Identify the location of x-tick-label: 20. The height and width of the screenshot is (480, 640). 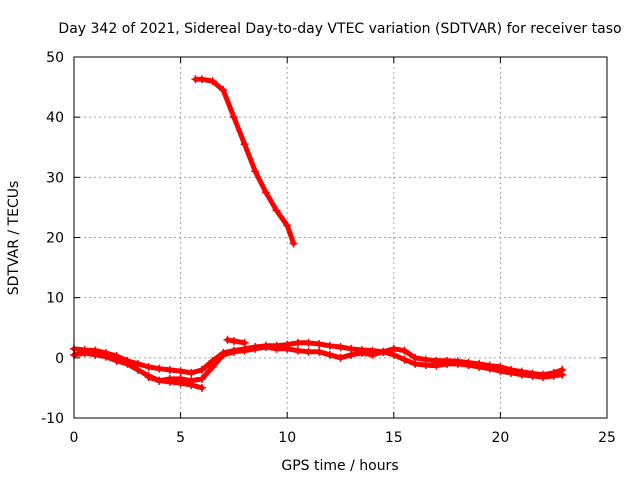
(500, 438).